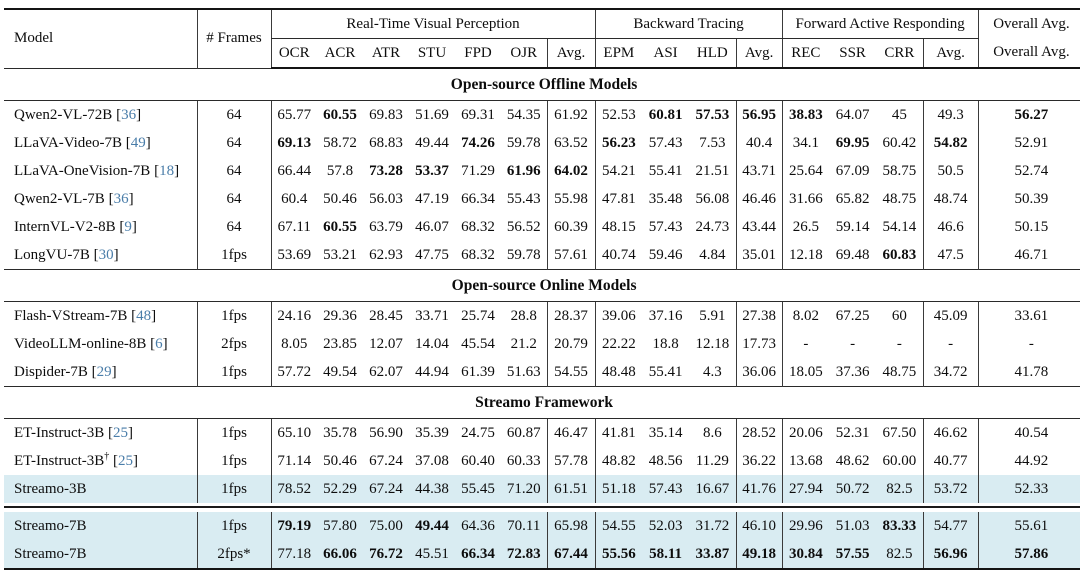 Image resolution: width=1080 pixels, height=570 pixels. I want to click on cell-rec: 8.02, so click(805, 315).